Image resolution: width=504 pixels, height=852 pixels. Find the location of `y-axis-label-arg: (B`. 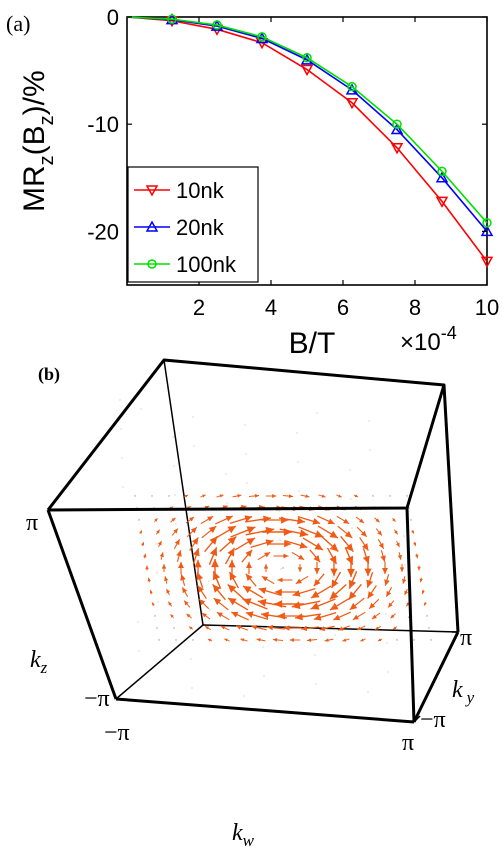

y-axis-label-arg: (B is located at coordinates (34, 140).